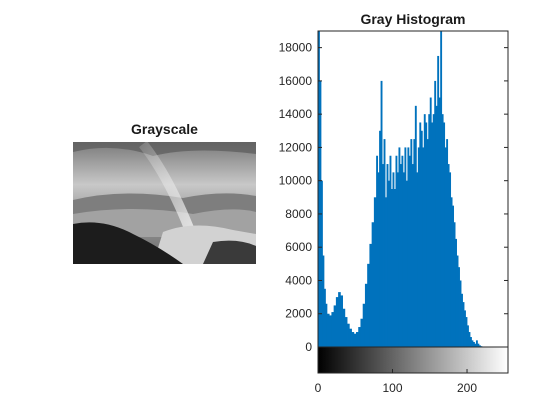 The width and height of the screenshot is (560, 420). Describe the element at coordinates (413, 360) in the screenshot. I see `grayscale-colorbar` at that location.